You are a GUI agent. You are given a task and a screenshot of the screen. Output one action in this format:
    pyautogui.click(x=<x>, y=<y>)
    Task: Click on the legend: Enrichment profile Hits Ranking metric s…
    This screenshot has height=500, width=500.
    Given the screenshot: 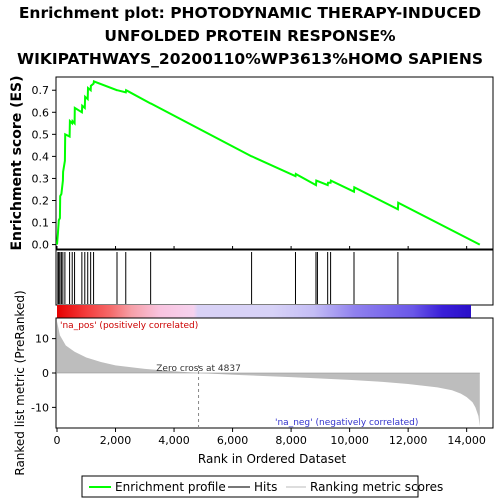 What is the action you would take?
    pyautogui.click(x=262, y=486)
    